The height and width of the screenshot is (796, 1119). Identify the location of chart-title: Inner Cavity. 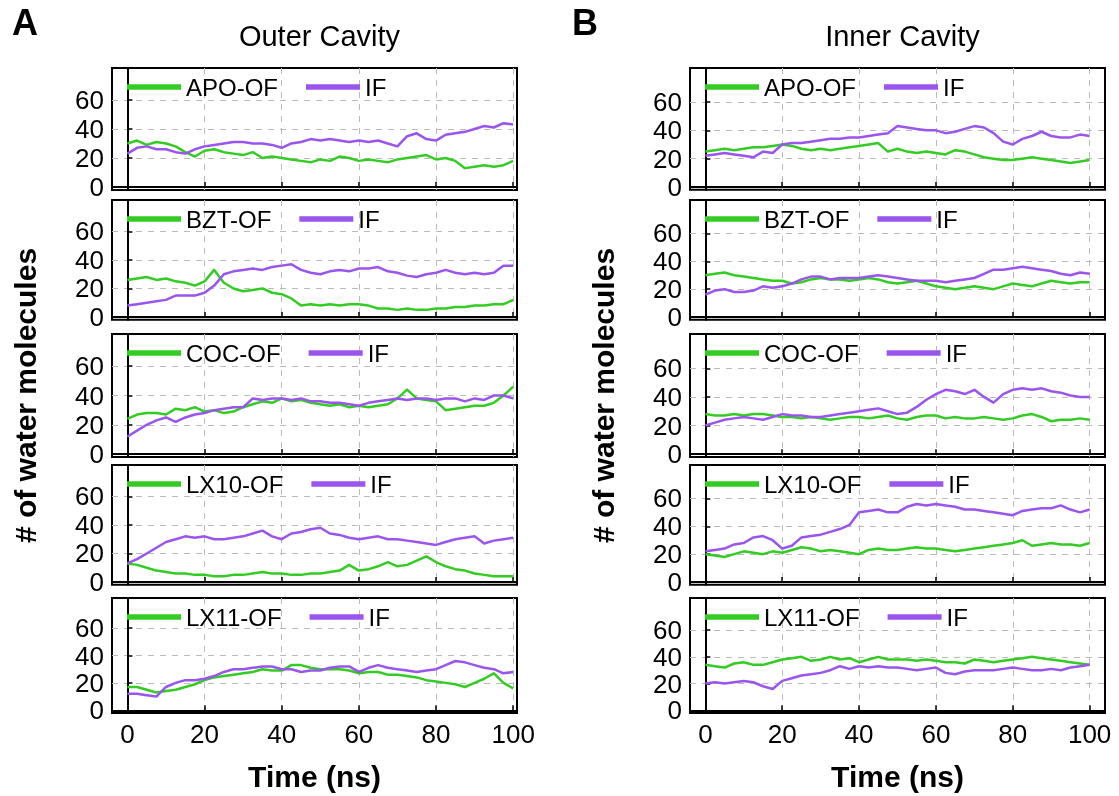
(903, 35).